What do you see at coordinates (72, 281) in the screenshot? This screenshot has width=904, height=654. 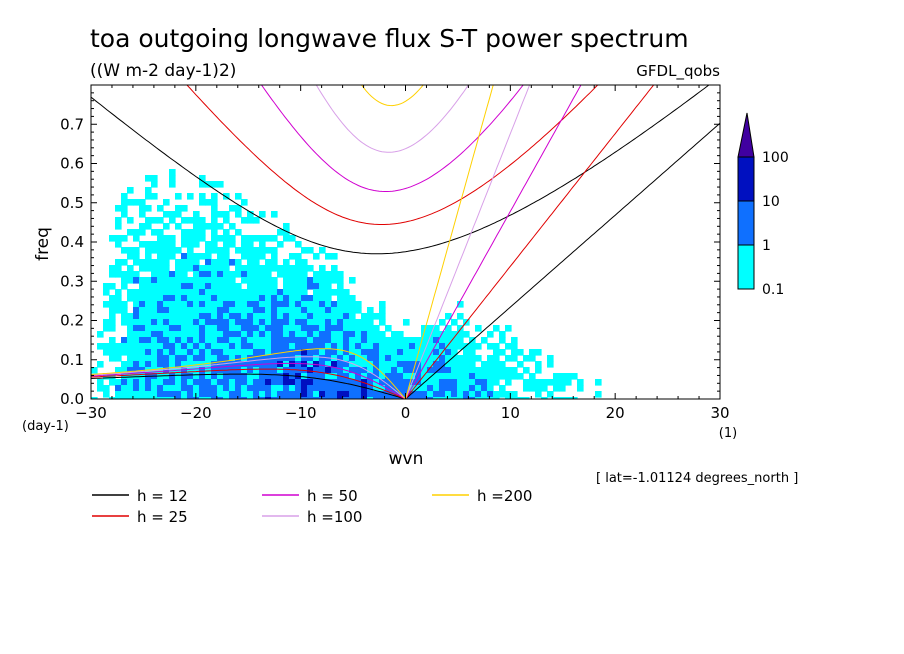 I see `y-tick-label: 0.3` at bounding box center [72, 281].